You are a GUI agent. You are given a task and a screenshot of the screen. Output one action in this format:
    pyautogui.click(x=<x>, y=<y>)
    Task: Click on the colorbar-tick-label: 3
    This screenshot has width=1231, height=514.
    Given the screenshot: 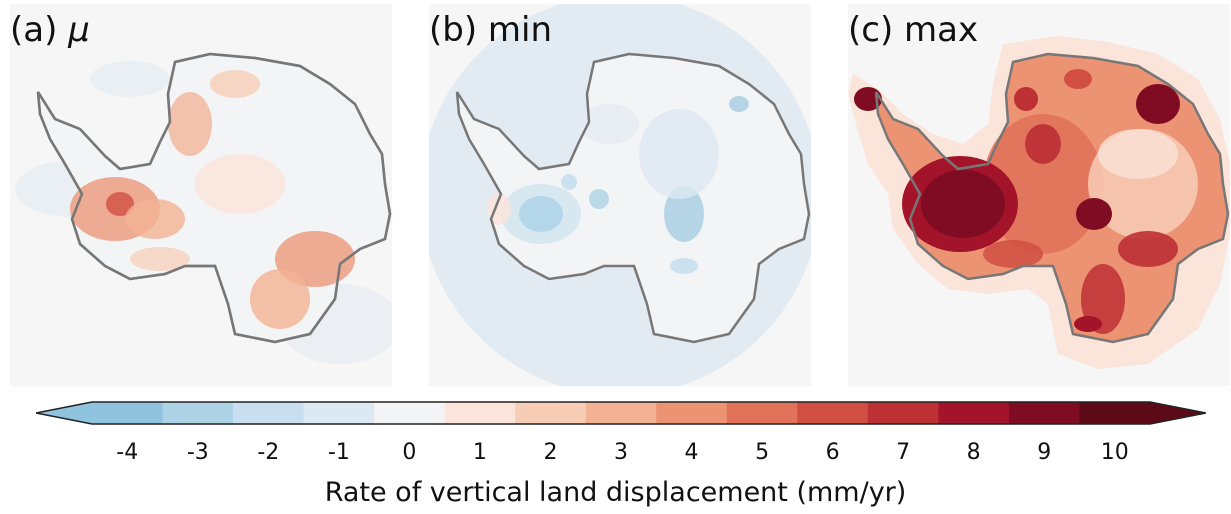 What is the action you would take?
    pyautogui.click(x=621, y=452)
    